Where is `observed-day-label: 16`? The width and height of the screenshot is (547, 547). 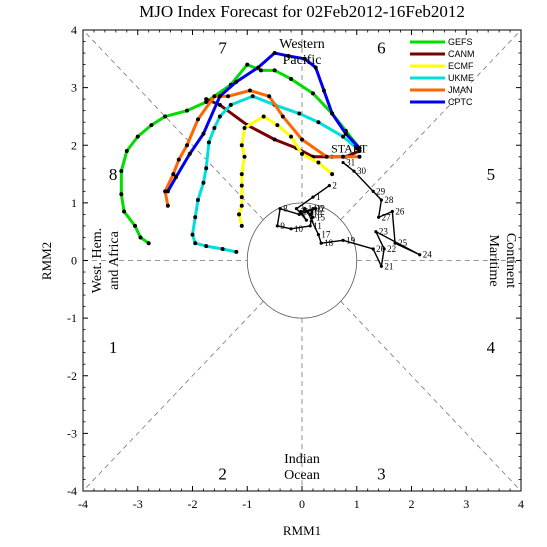 observed-day-label: 16 is located at coordinates (315, 212).